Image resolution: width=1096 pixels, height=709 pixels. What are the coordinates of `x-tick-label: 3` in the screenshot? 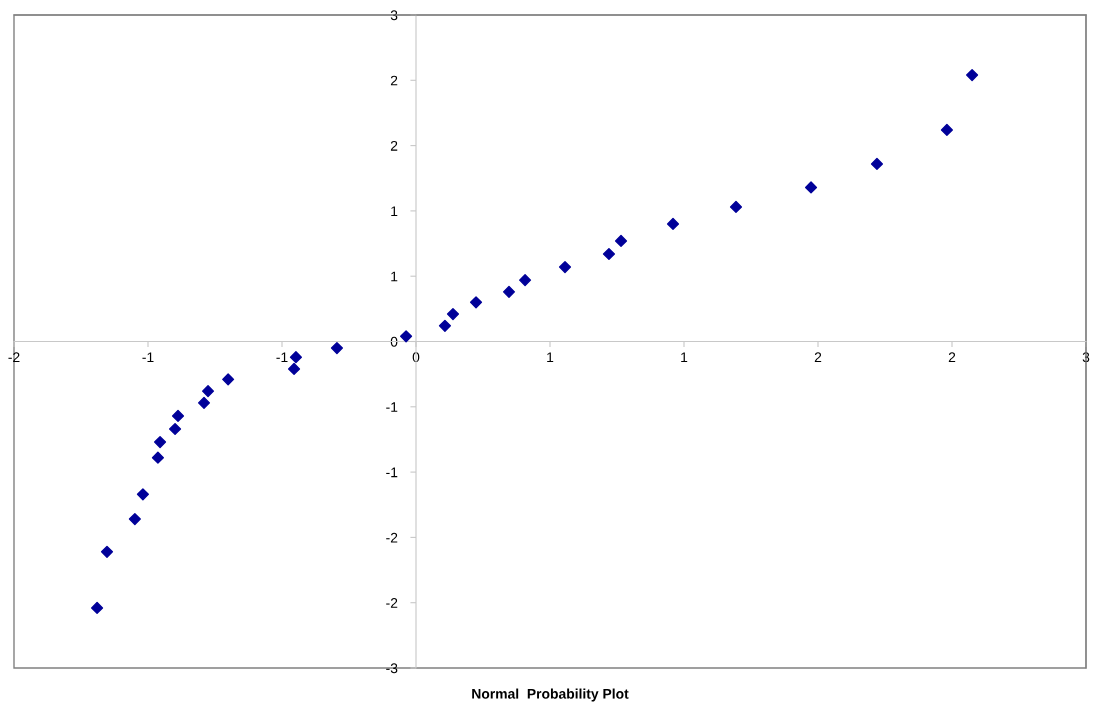 It's located at (1086, 357).